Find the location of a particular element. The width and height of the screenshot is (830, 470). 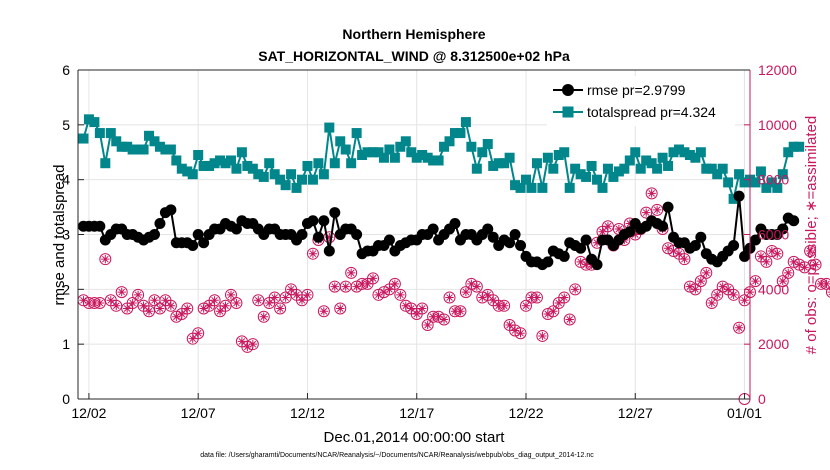

x-tick-label: 12/02 is located at coordinates (88, 413).